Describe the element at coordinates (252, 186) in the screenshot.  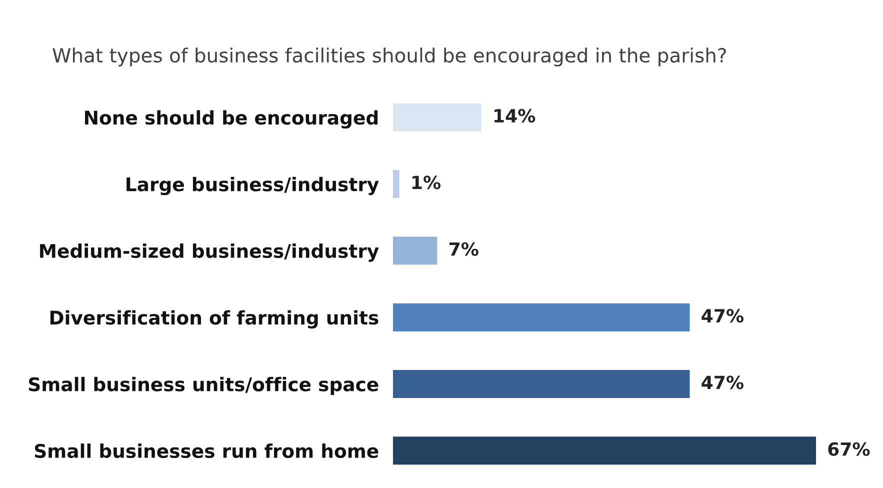
I see `y-tick-label: Large business/industry` at that location.